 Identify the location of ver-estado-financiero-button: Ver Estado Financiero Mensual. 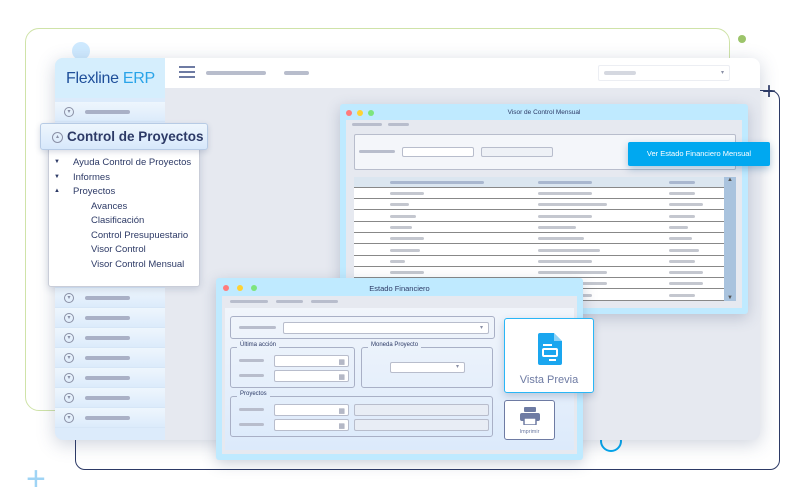
(699, 154).